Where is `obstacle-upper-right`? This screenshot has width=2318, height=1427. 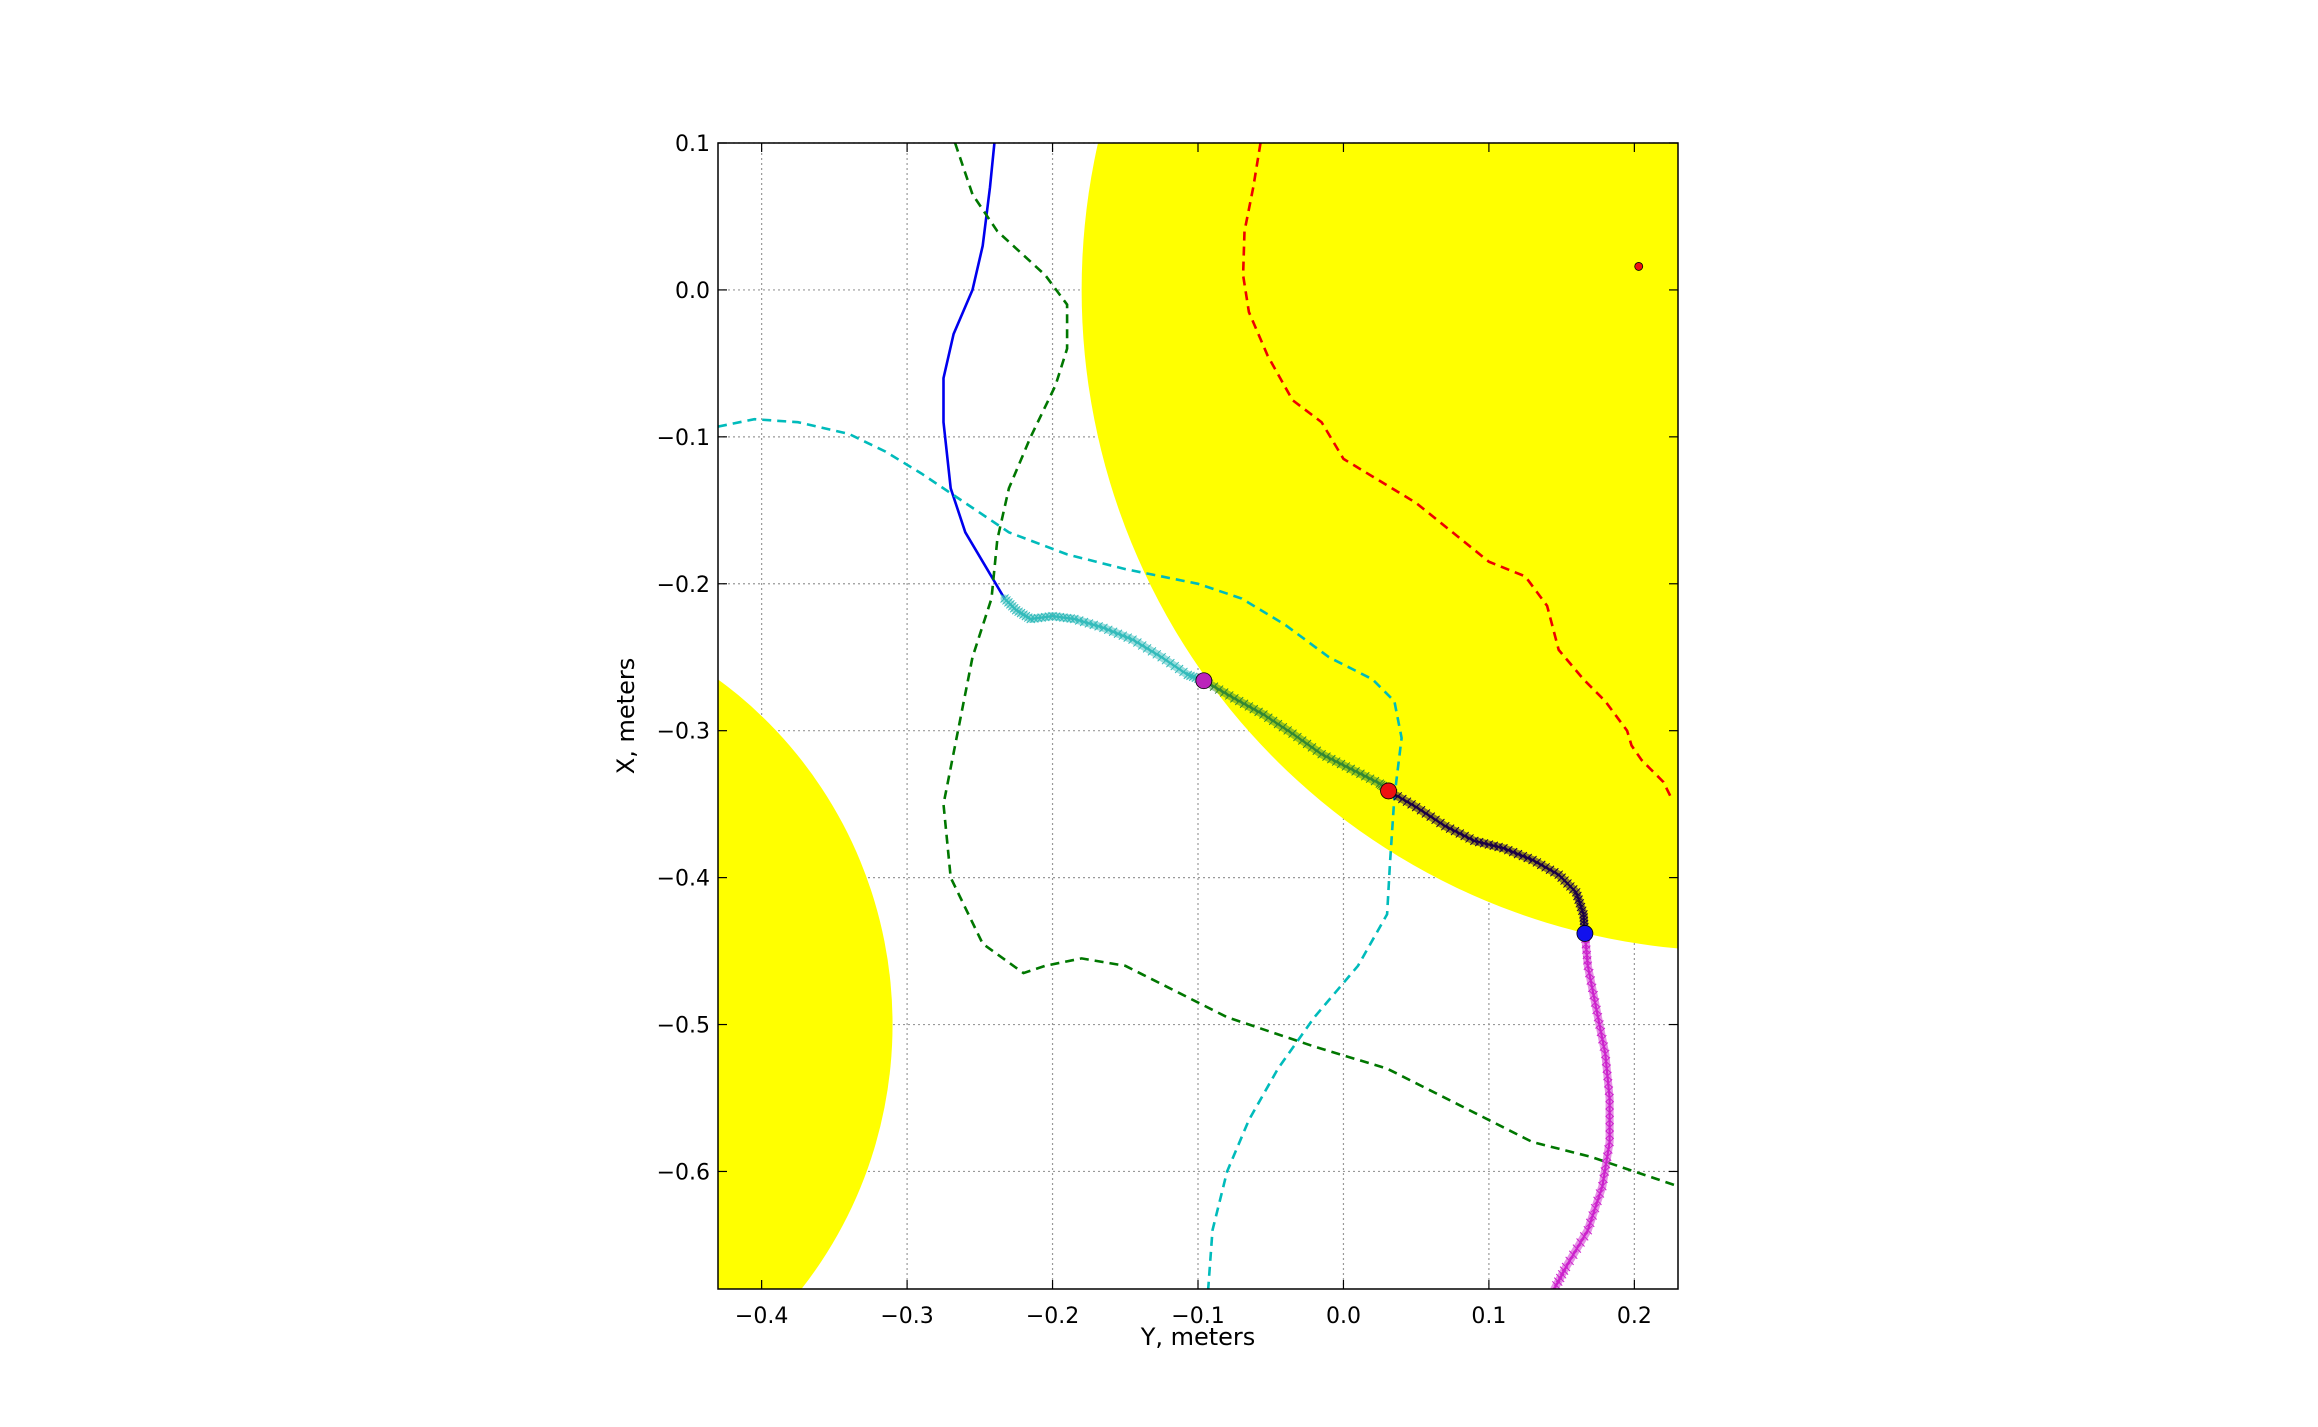 obstacle-upper-right is located at coordinates (1379, 546).